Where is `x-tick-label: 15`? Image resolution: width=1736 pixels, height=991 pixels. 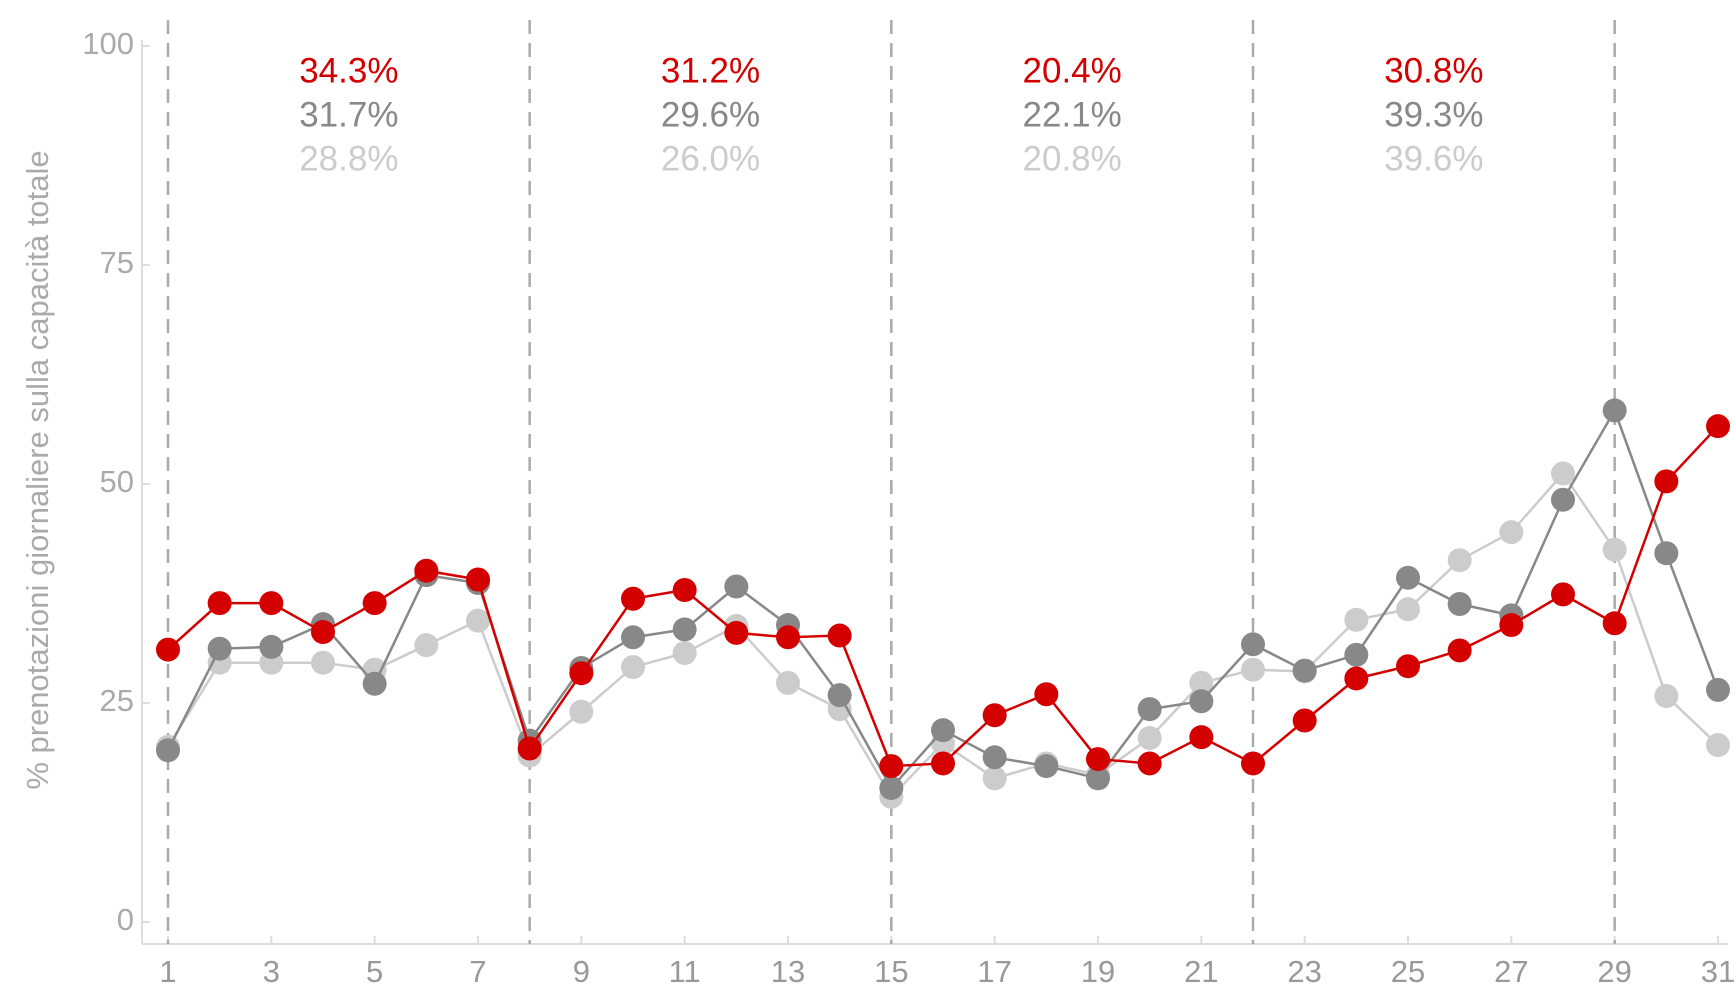 x-tick-label: 15 is located at coordinates (891, 971).